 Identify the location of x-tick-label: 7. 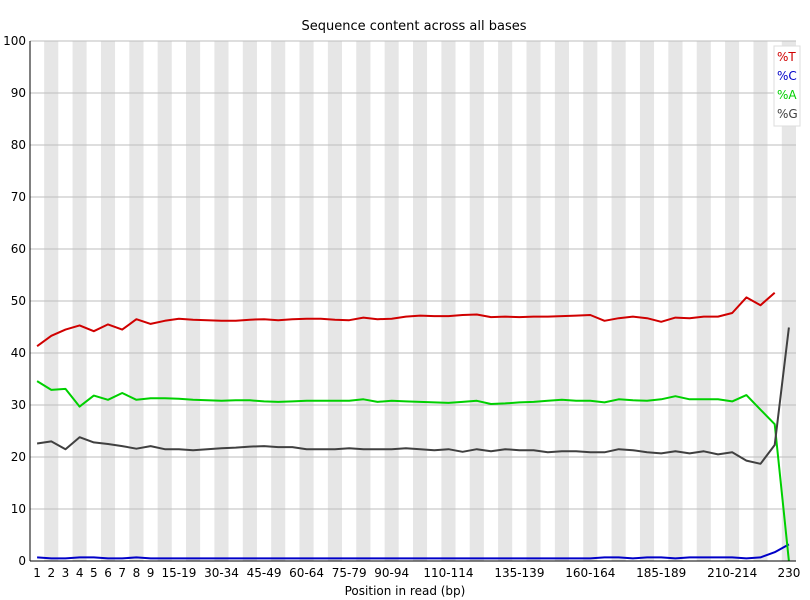
(122, 573).